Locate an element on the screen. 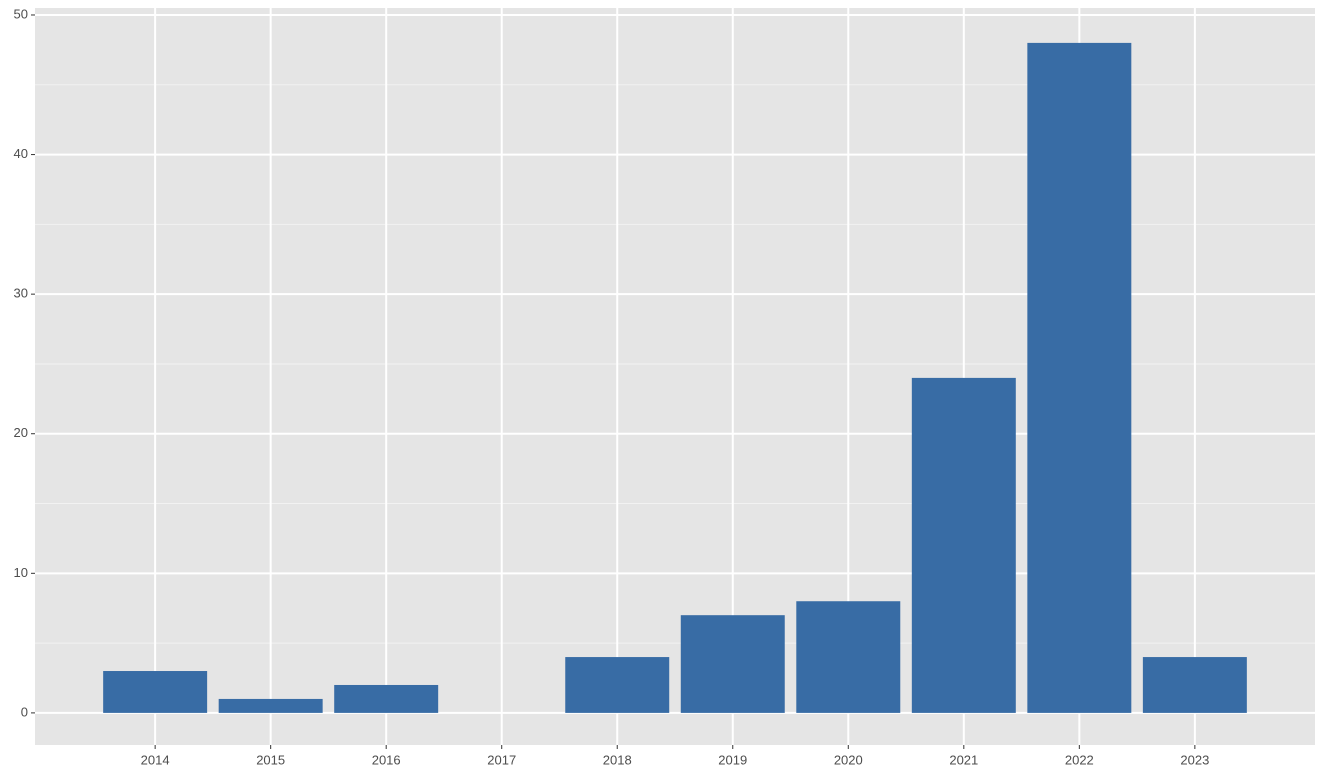  y-tick-label: 20 is located at coordinates (21, 432).